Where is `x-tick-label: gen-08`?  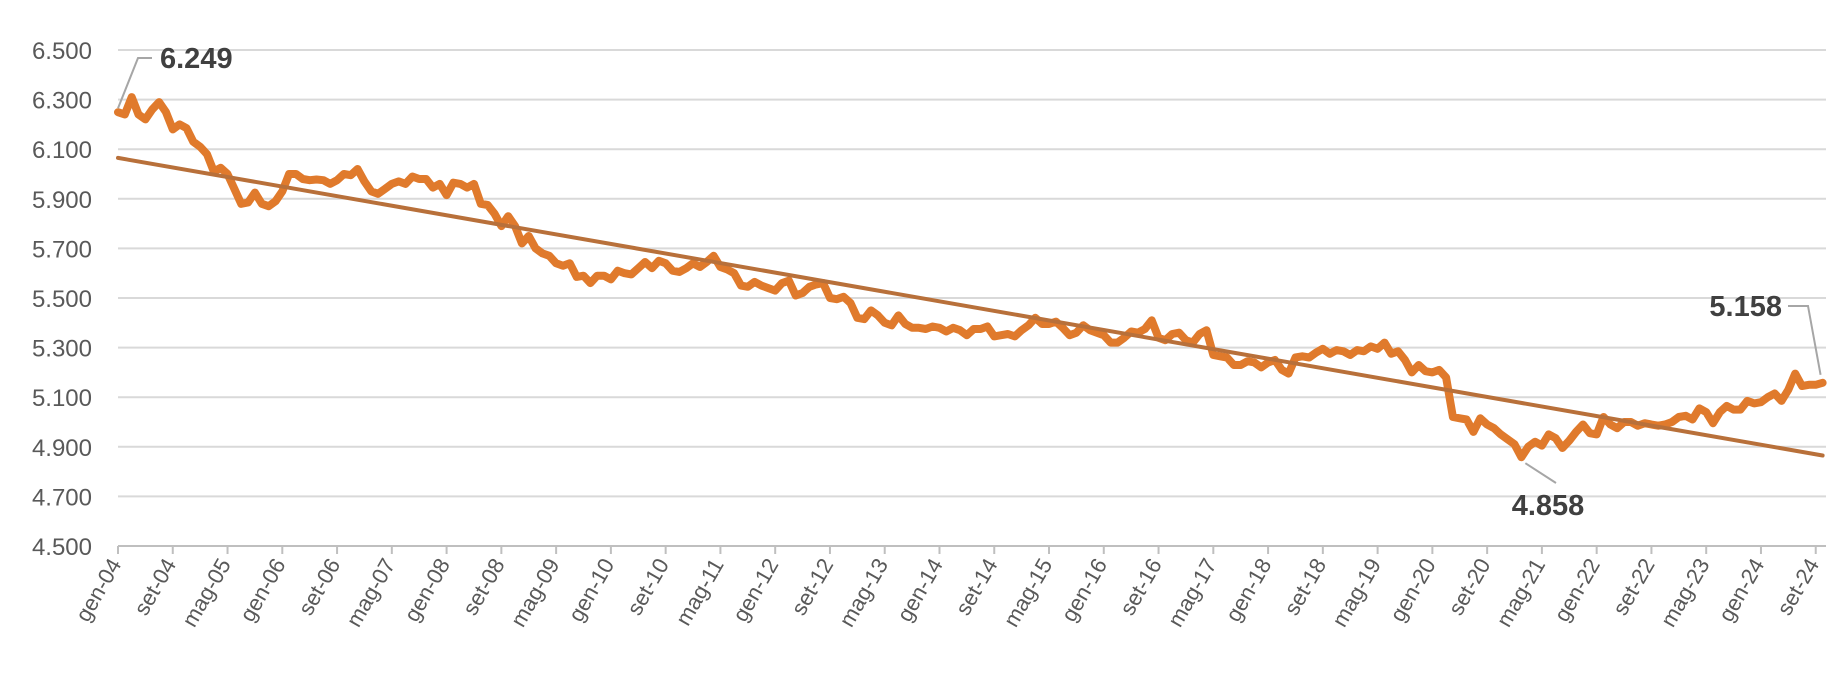 x-tick-label: gen-08 is located at coordinates (427, 590).